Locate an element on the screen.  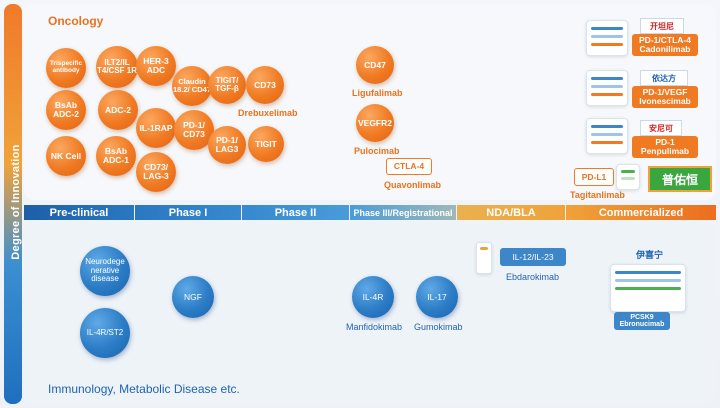
bubble-ilt2: ILT2/IL T4/CSF 1R is located at coordinates (117, 67).